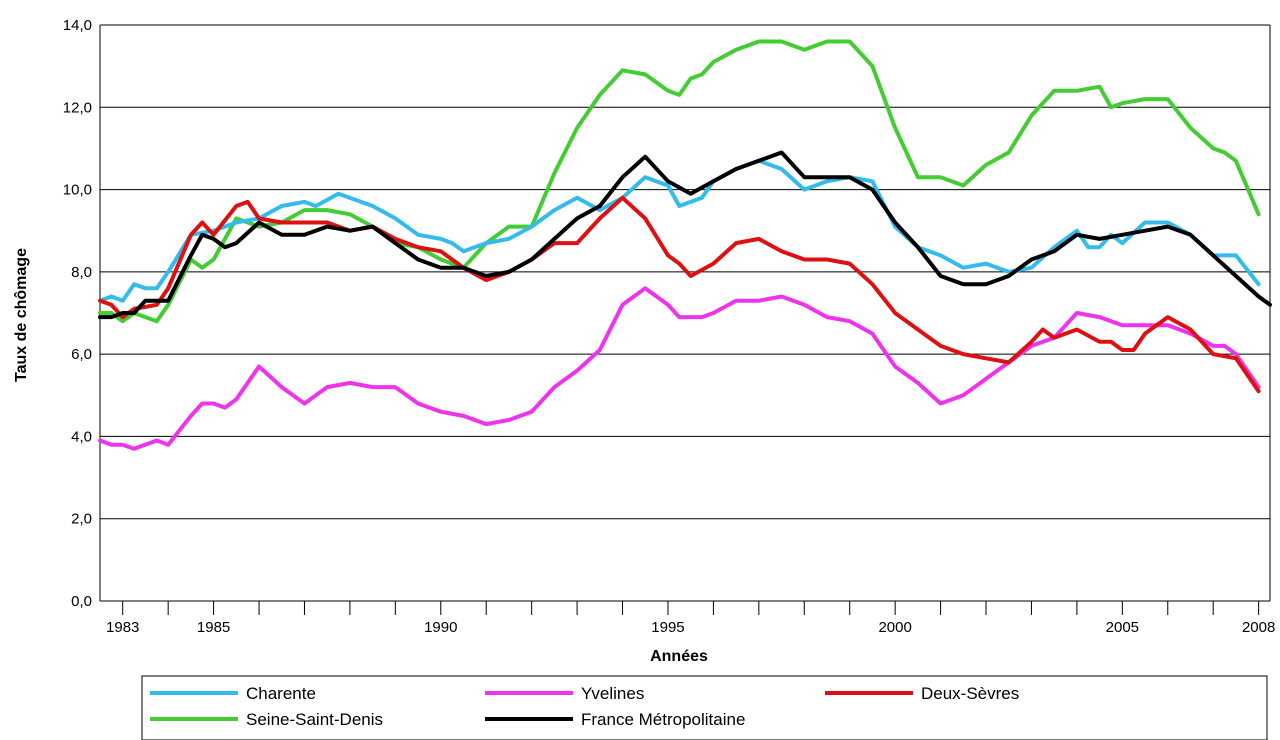  What do you see at coordinates (1122, 627) in the screenshot?
I see `x-tick-label: 2005` at bounding box center [1122, 627].